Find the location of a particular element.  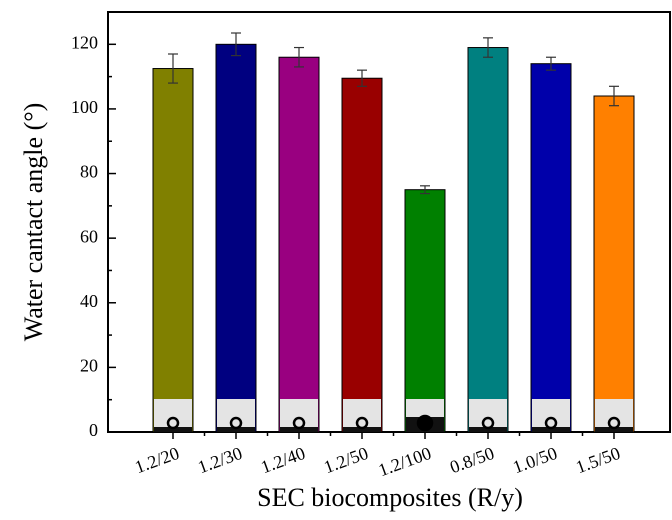

x-tick-label: 0.8/50 is located at coordinates (472, 460).